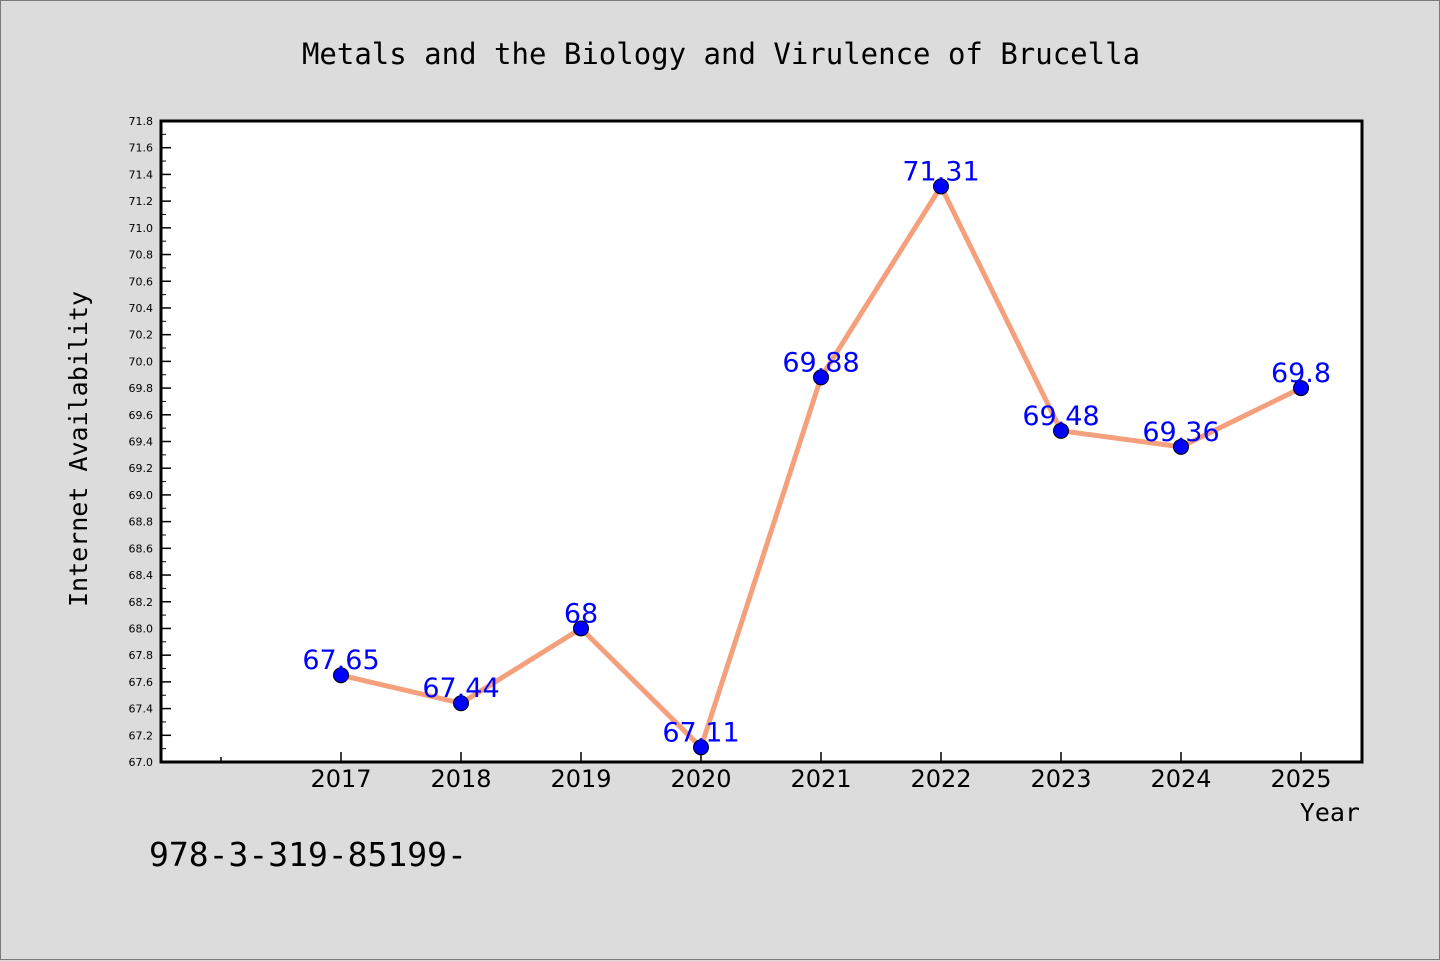  What do you see at coordinates (78, 449) in the screenshot?
I see `y-axis-label: Internet Availability` at bounding box center [78, 449].